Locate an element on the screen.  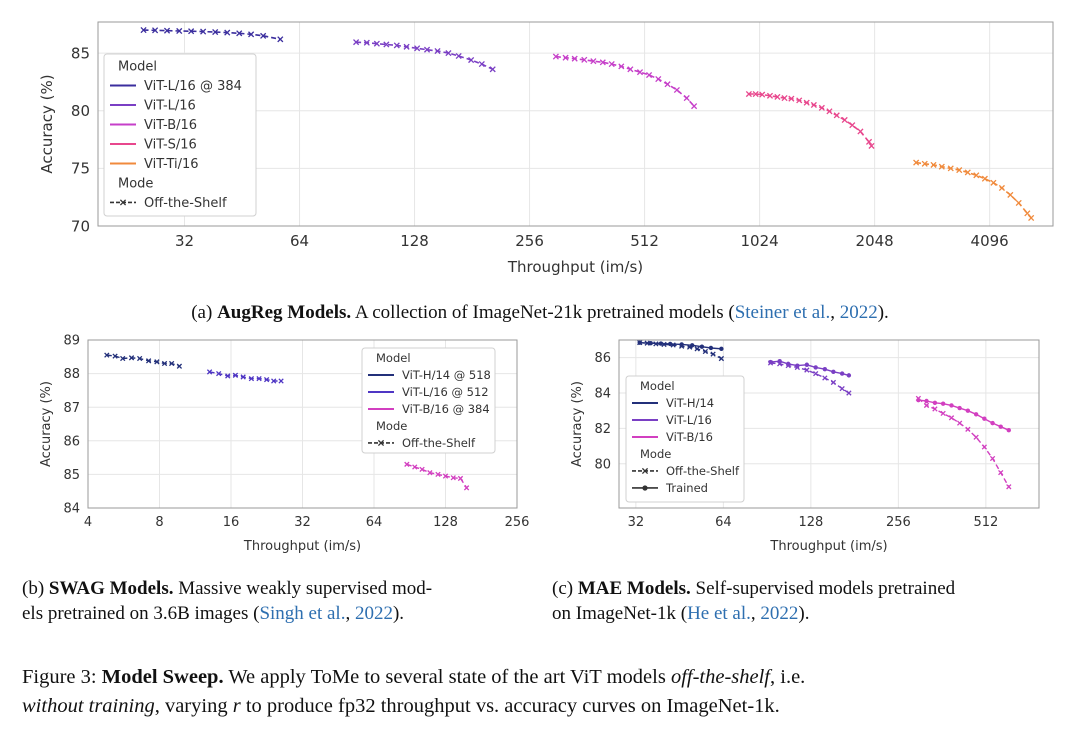
caption-a-prefix: (a) is located at coordinates (204, 312).